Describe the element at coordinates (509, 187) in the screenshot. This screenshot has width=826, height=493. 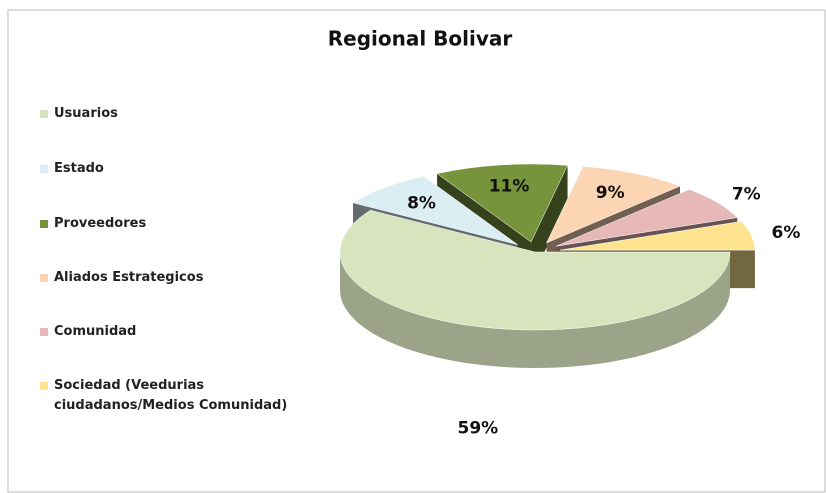
I see `data-label: 11%` at that location.